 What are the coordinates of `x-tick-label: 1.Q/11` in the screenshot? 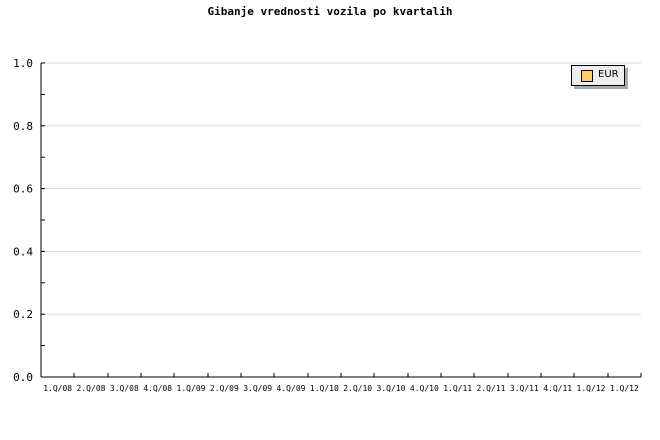 It's located at (457, 388).